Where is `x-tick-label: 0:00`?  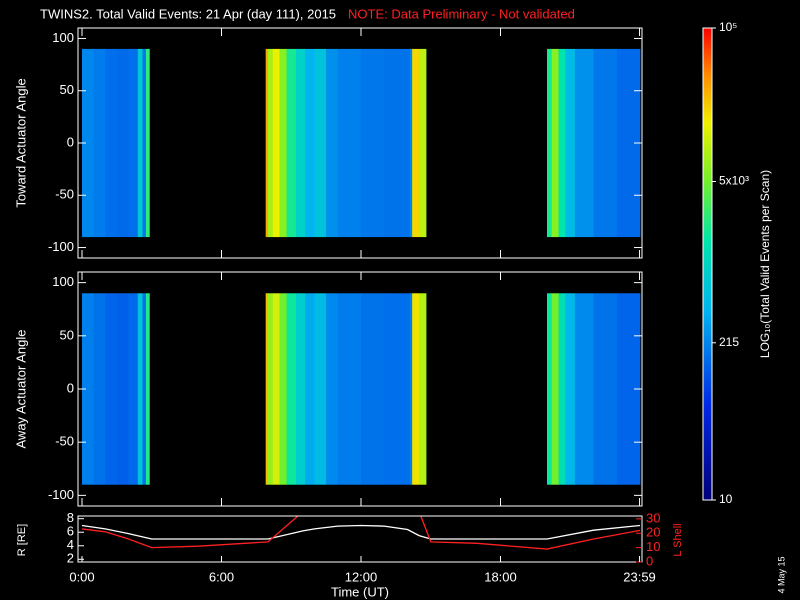
x-tick-label: 0:00 is located at coordinates (81, 576).